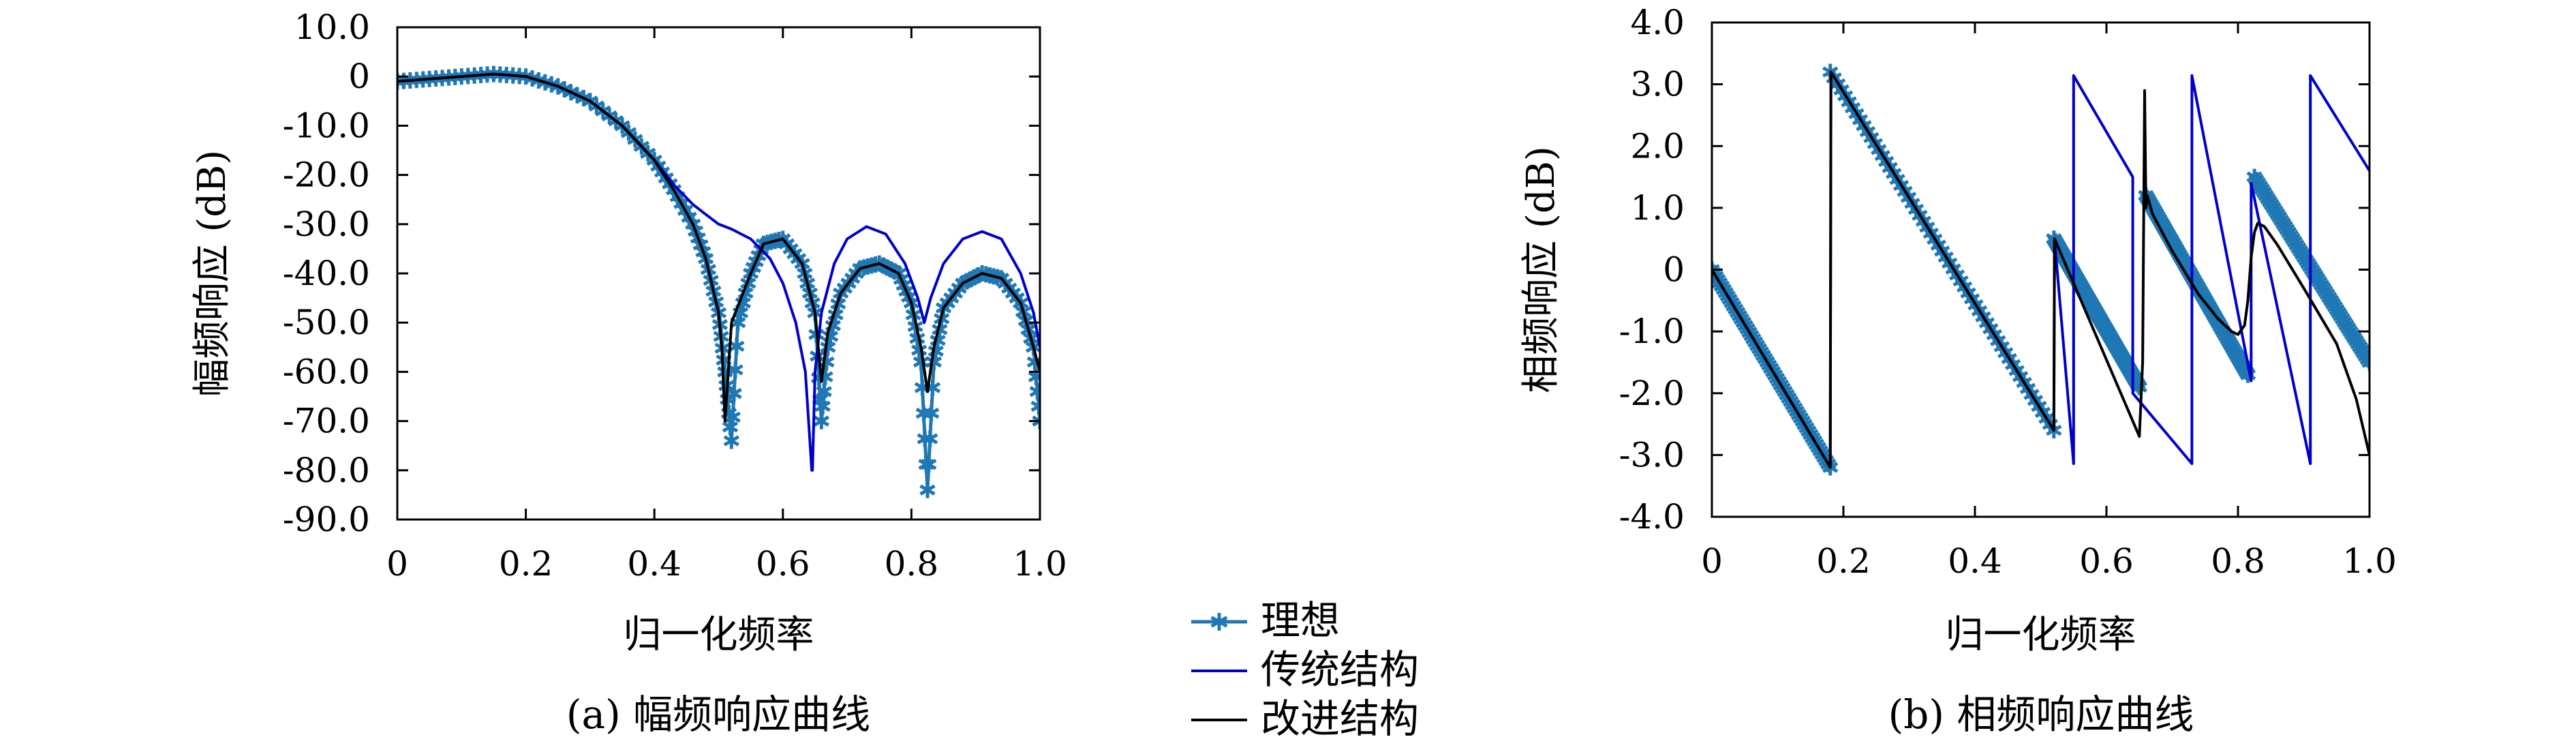  Describe the element at coordinates (326, 371) in the screenshot. I see `y-tick-label: -60.0` at that location.